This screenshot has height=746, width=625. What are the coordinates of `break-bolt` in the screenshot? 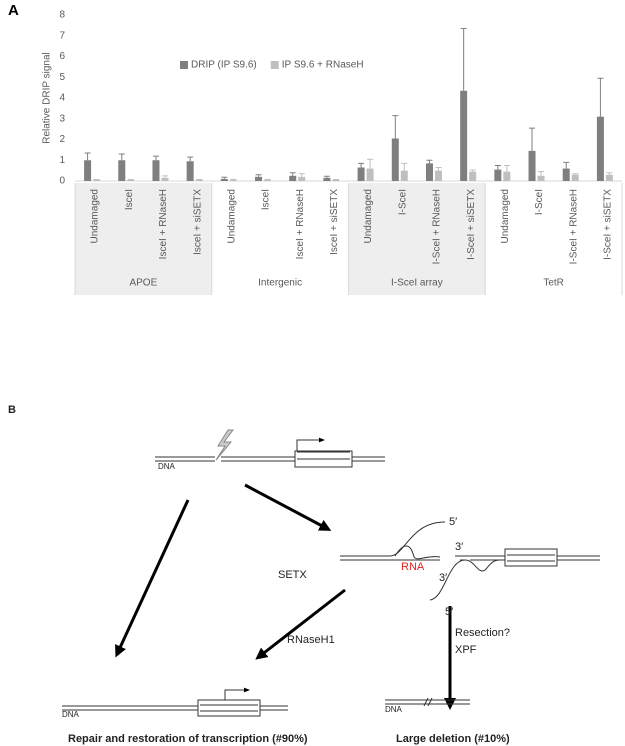 It's located at (224, 445).